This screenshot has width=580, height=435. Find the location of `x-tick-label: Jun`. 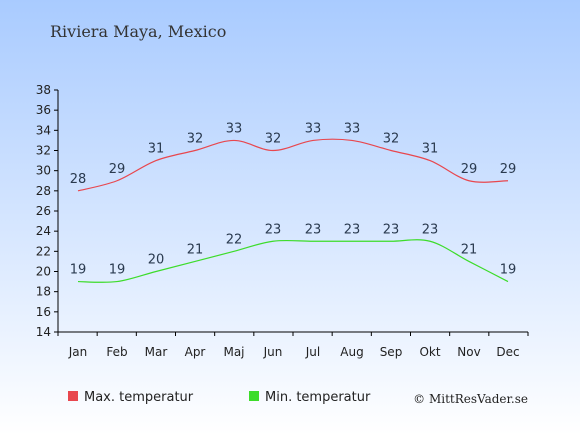

x-tick-label: Jun is located at coordinates (273, 352).